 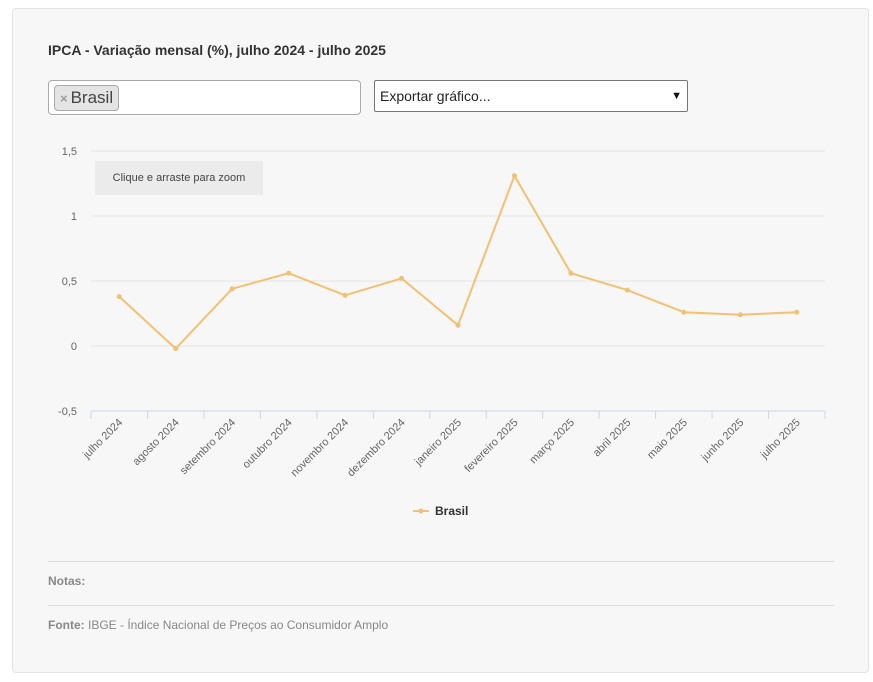 What do you see at coordinates (780, 439) in the screenshot?
I see `x-tick-label: julho 2025` at bounding box center [780, 439].